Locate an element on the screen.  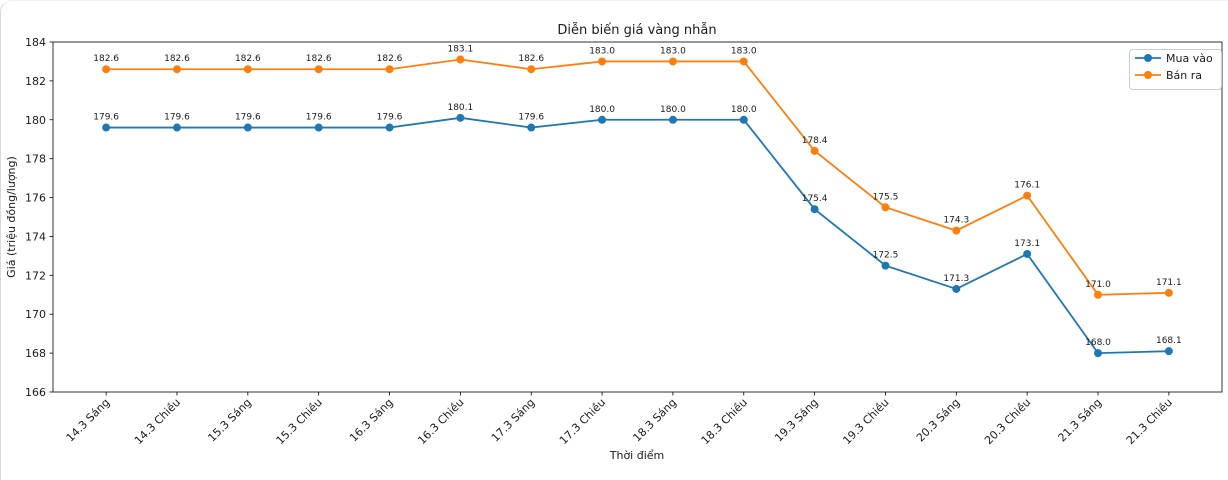
y-tick-label: 180 is located at coordinates (35, 120).